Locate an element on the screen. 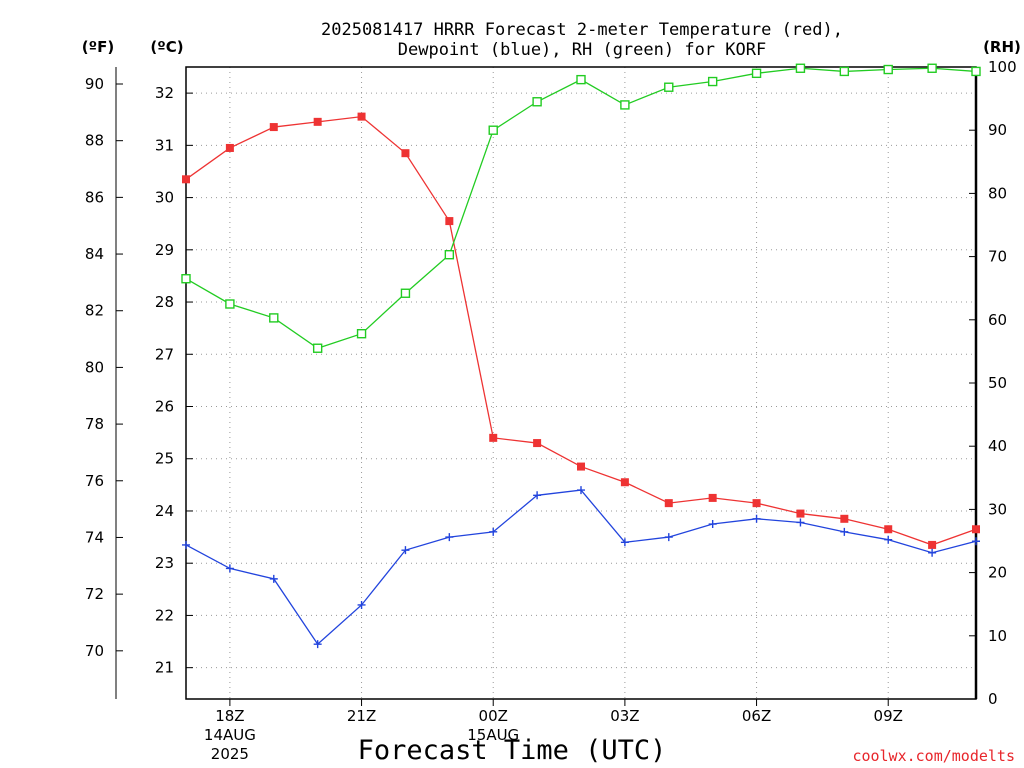 This screenshot has height=768, width=1024. x-tick-label: 00Z is located at coordinates (493, 716).